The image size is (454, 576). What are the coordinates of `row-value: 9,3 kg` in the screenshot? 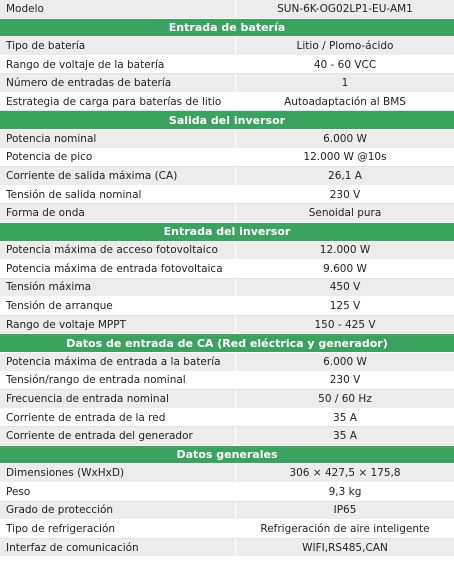 It's located at (345, 492).